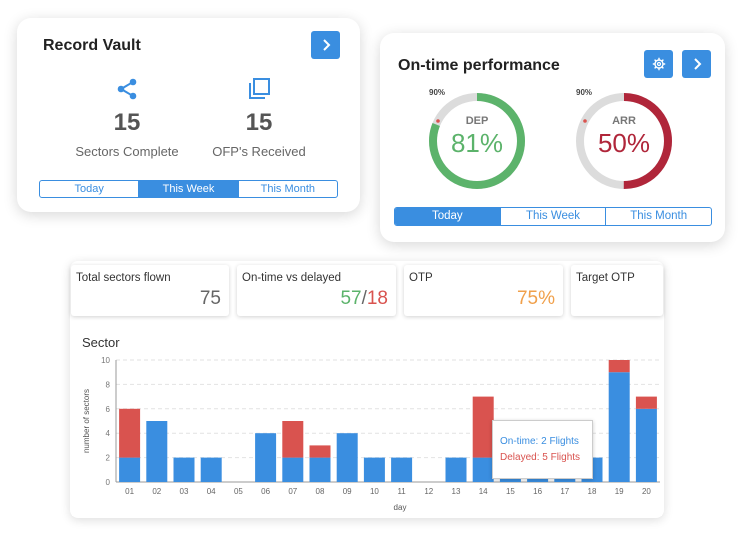 This screenshot has width=747, height=538. What do you see at coordinates (292, 278) in the screenshot?
I see `kpi-ontime-label: On-time vs delayed` at bounding box center [292, 278].